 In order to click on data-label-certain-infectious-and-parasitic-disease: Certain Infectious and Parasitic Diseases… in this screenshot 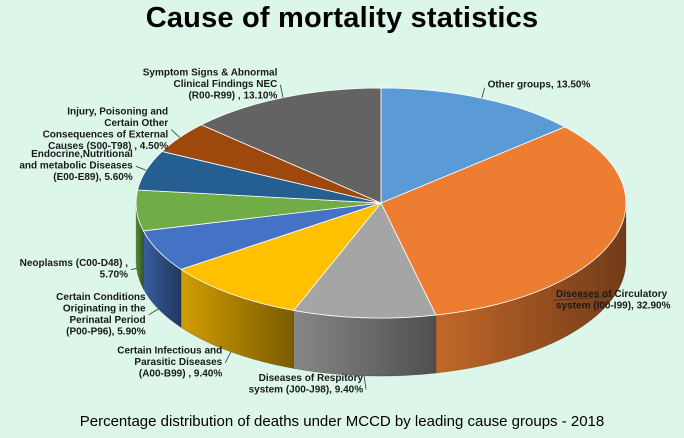, I will do `click(169, 363)`.